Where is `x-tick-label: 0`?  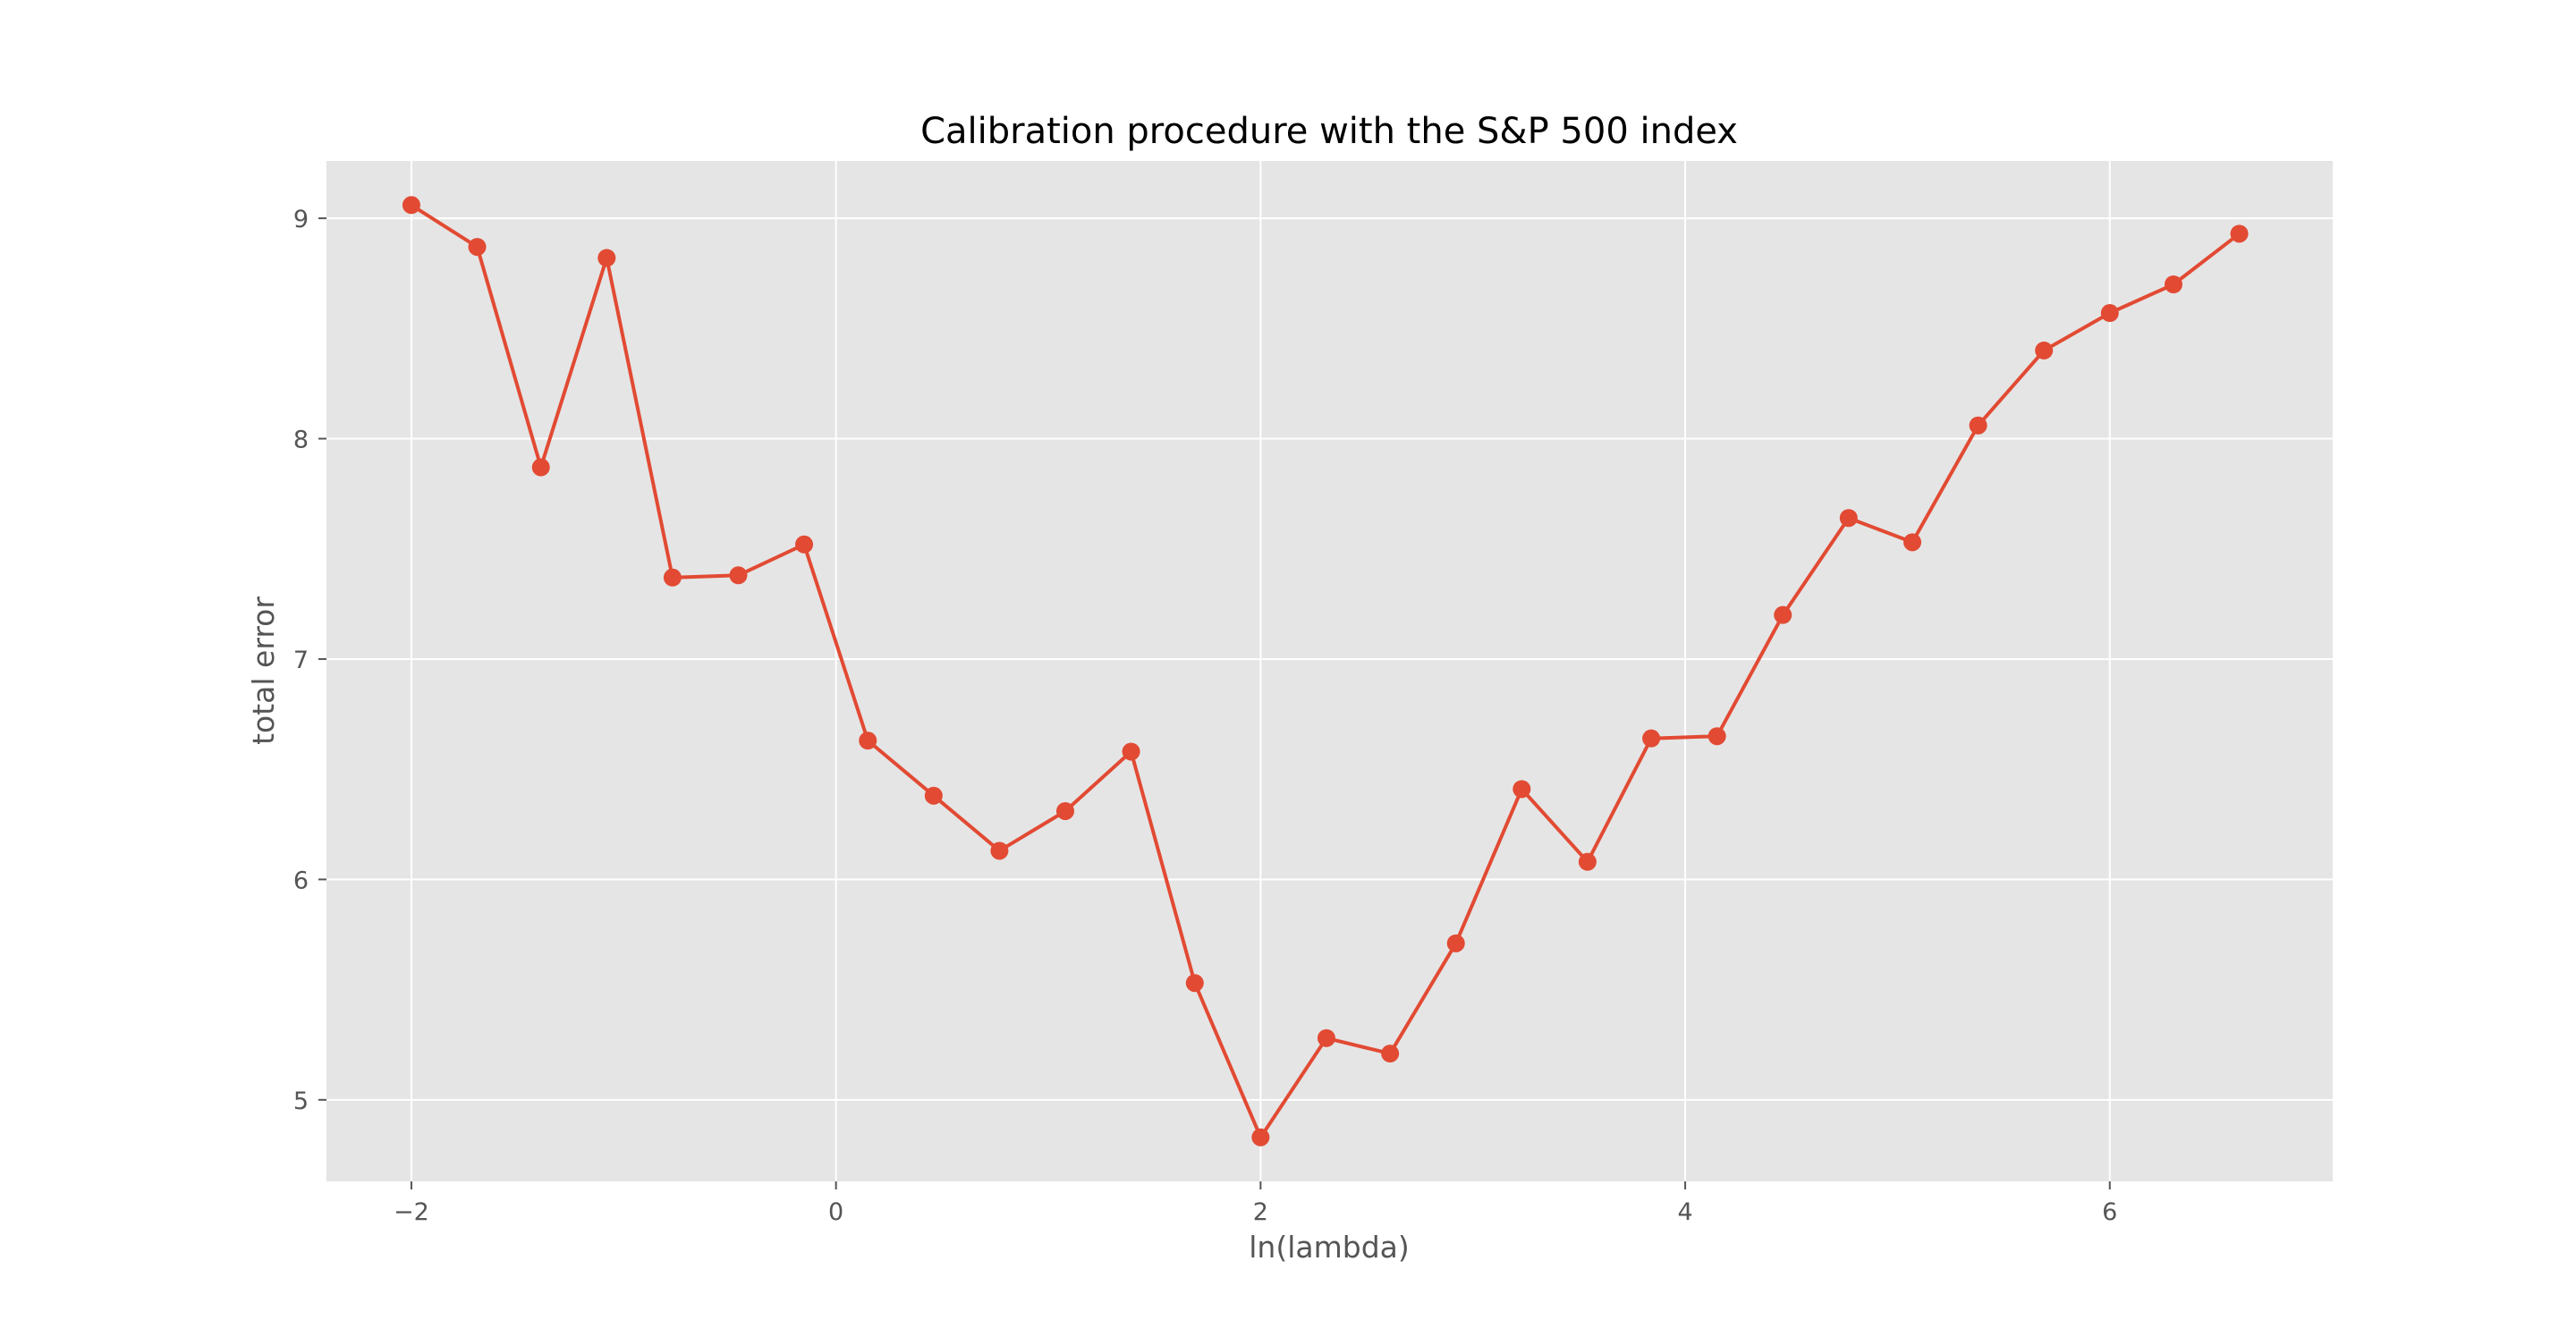 x-tick-label: 0 is located at coordinates (835, 1212).